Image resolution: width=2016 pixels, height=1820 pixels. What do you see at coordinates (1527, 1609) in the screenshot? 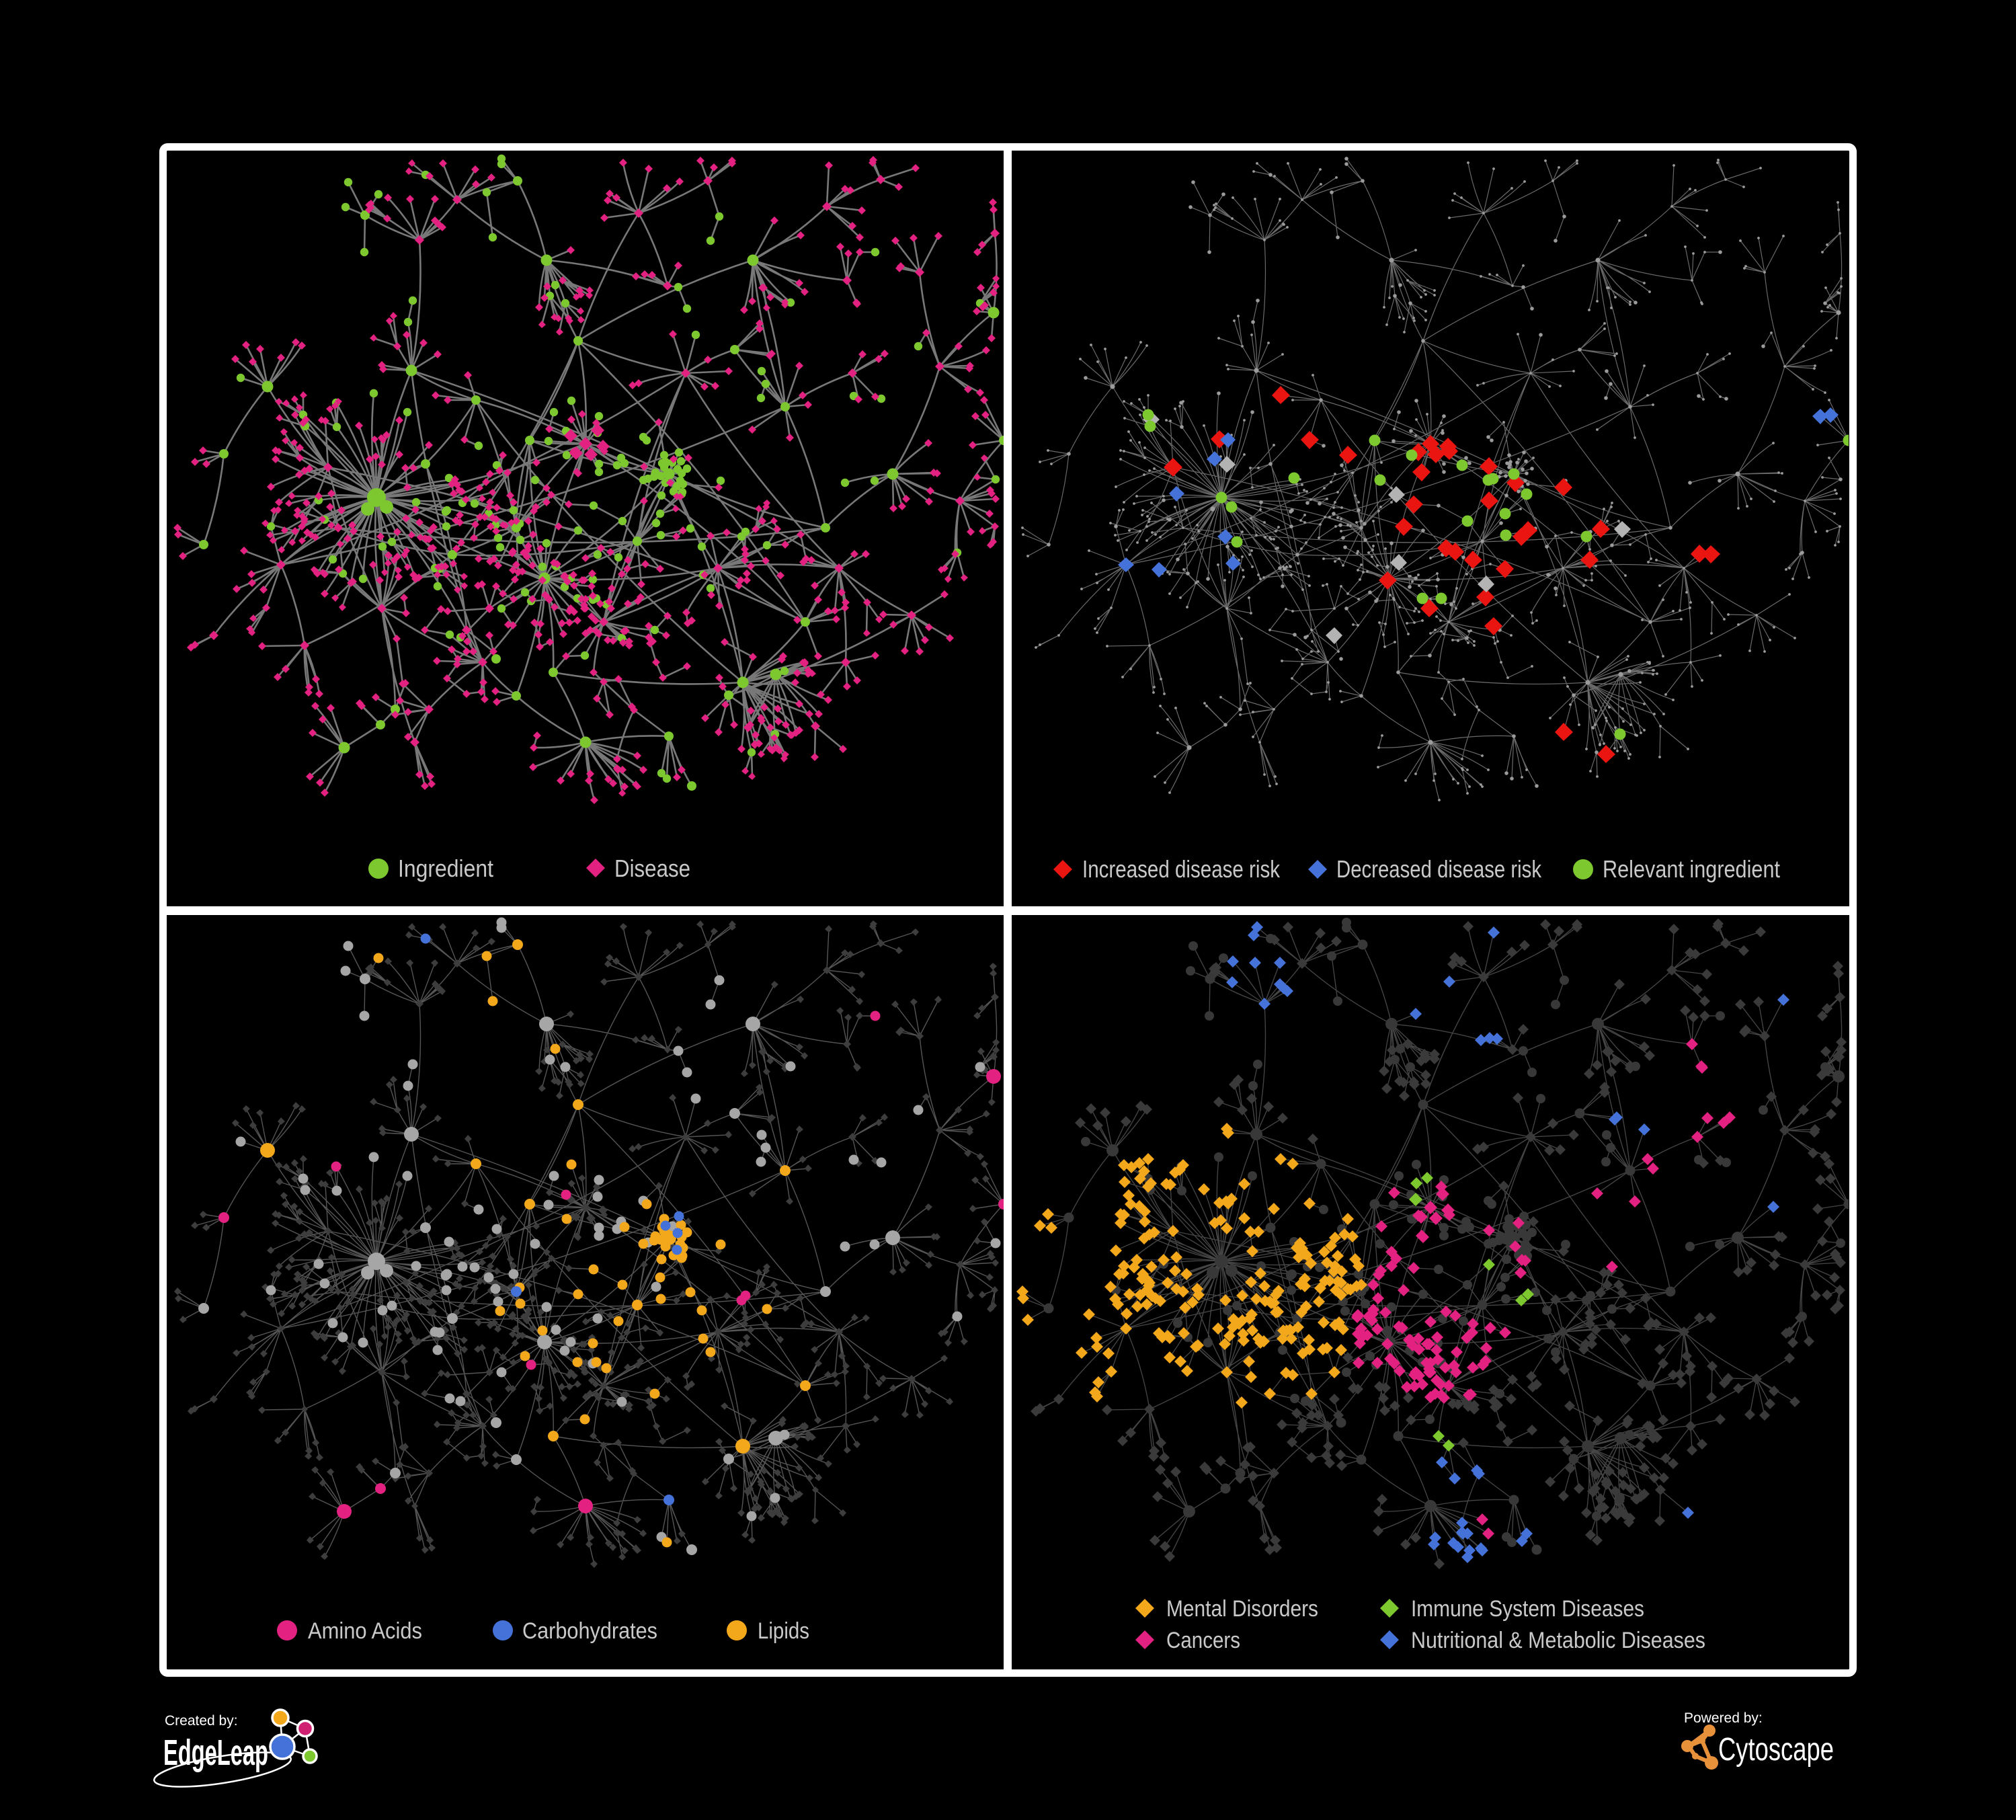
I see `svg-text: Immune System Diseases` at bounding box center [1527, 1609].